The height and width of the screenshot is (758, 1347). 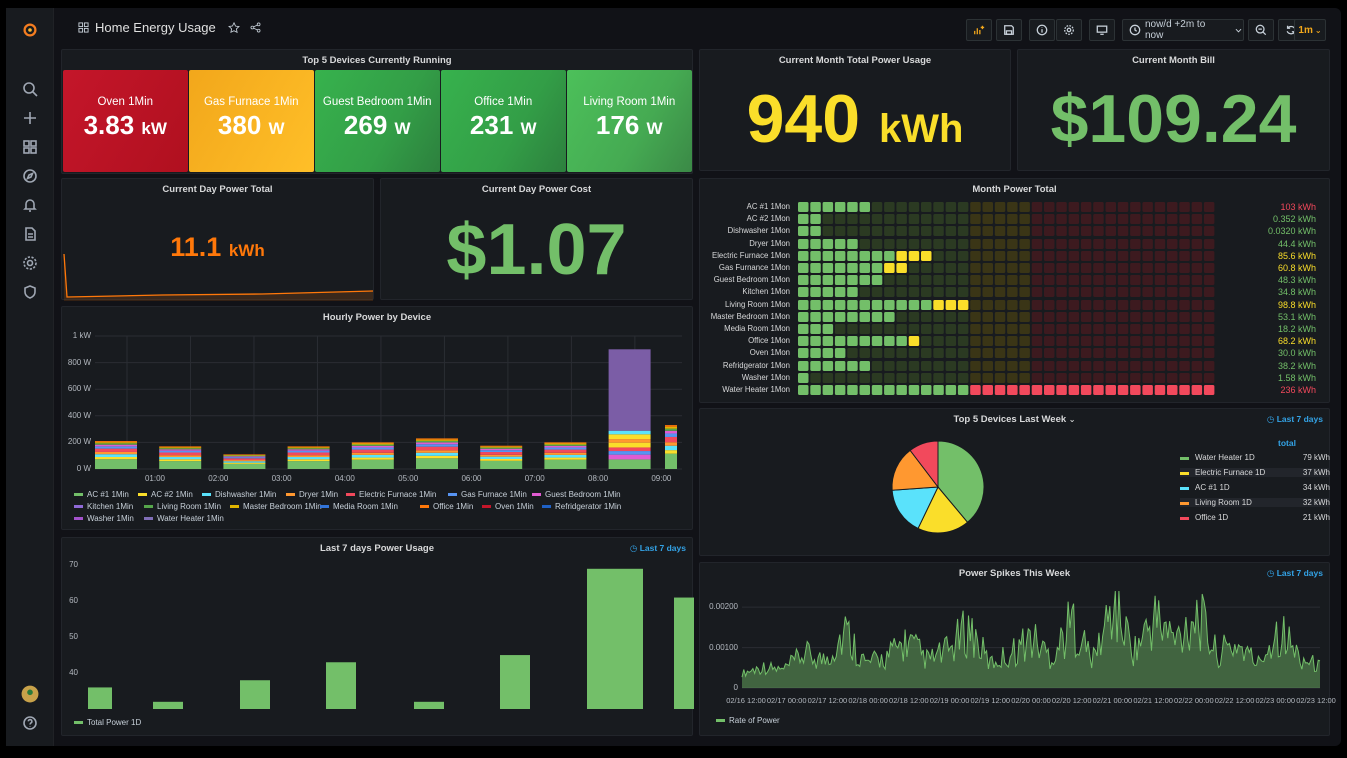 What do you see at coordinates (30, 723) in the screenshot?
I see `help-icon` at bounding box center [30, 723].